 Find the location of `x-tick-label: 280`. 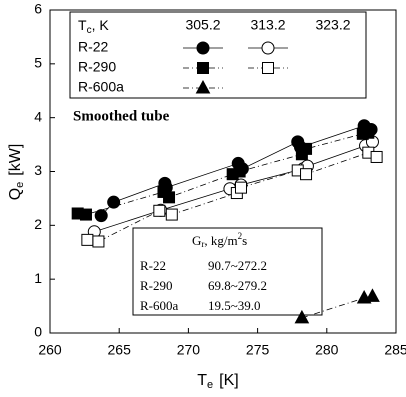

x-tick-label: 280 is located at coordinates (327, 350).